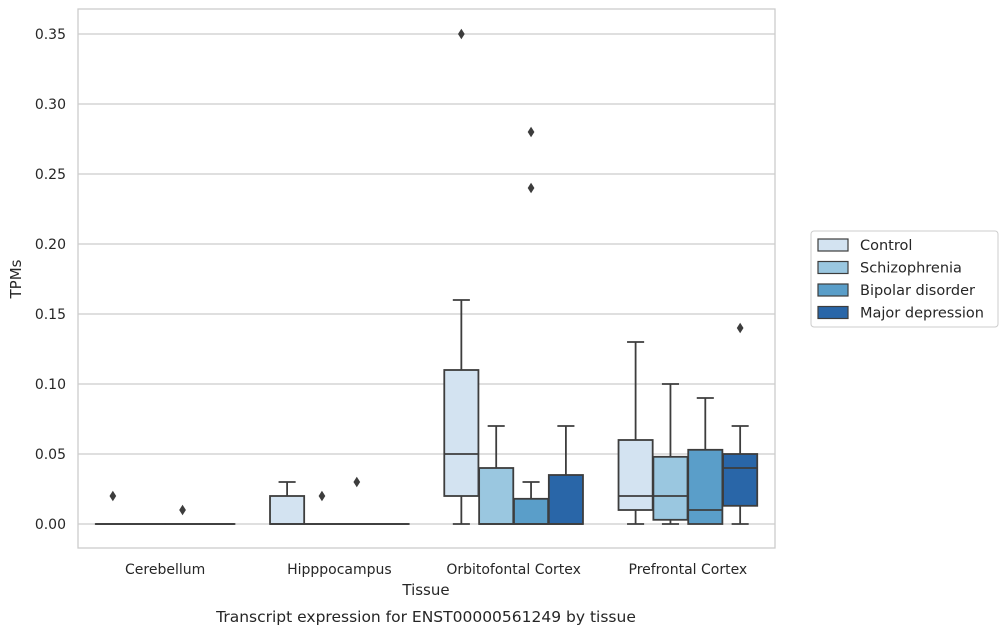 The width and height of the screenshot is (1007, 634). I want to click on x-tick-label: Hipppocampus, so click(339, 570).